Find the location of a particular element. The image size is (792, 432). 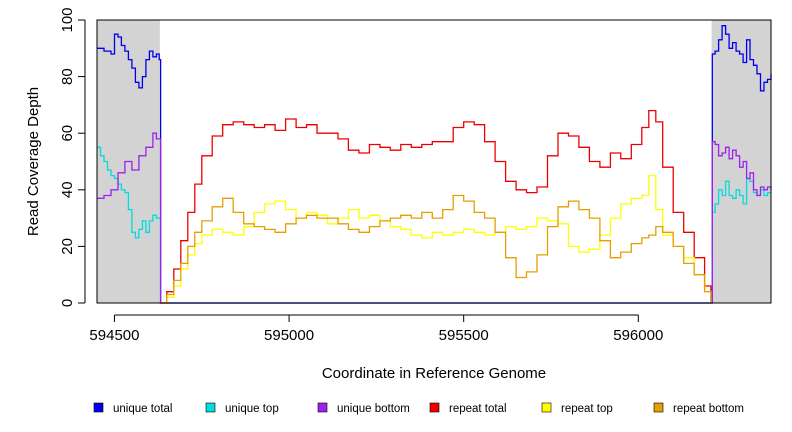

legend-label-repeat-bottom: repeat bottom is located at coordinates (708, 409).